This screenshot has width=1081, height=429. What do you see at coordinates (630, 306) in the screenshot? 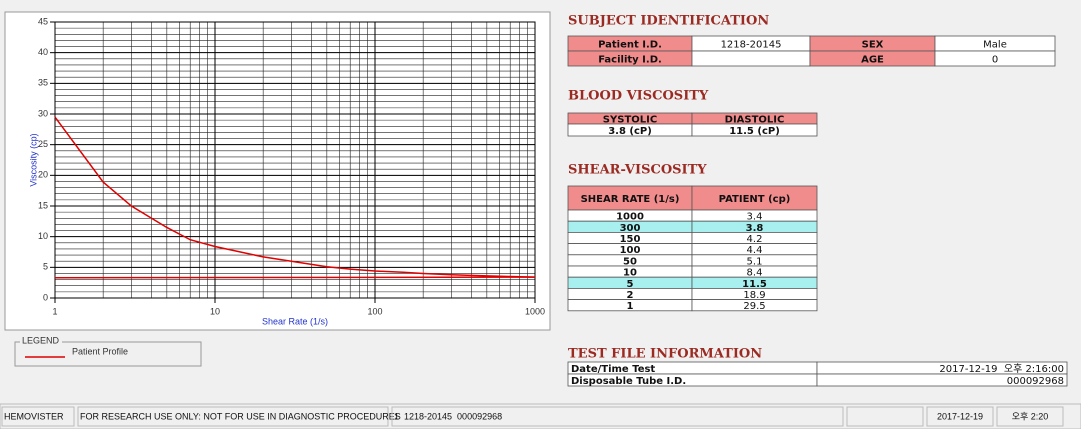
I see `table-text: 1` at bounding box center [630, 306].